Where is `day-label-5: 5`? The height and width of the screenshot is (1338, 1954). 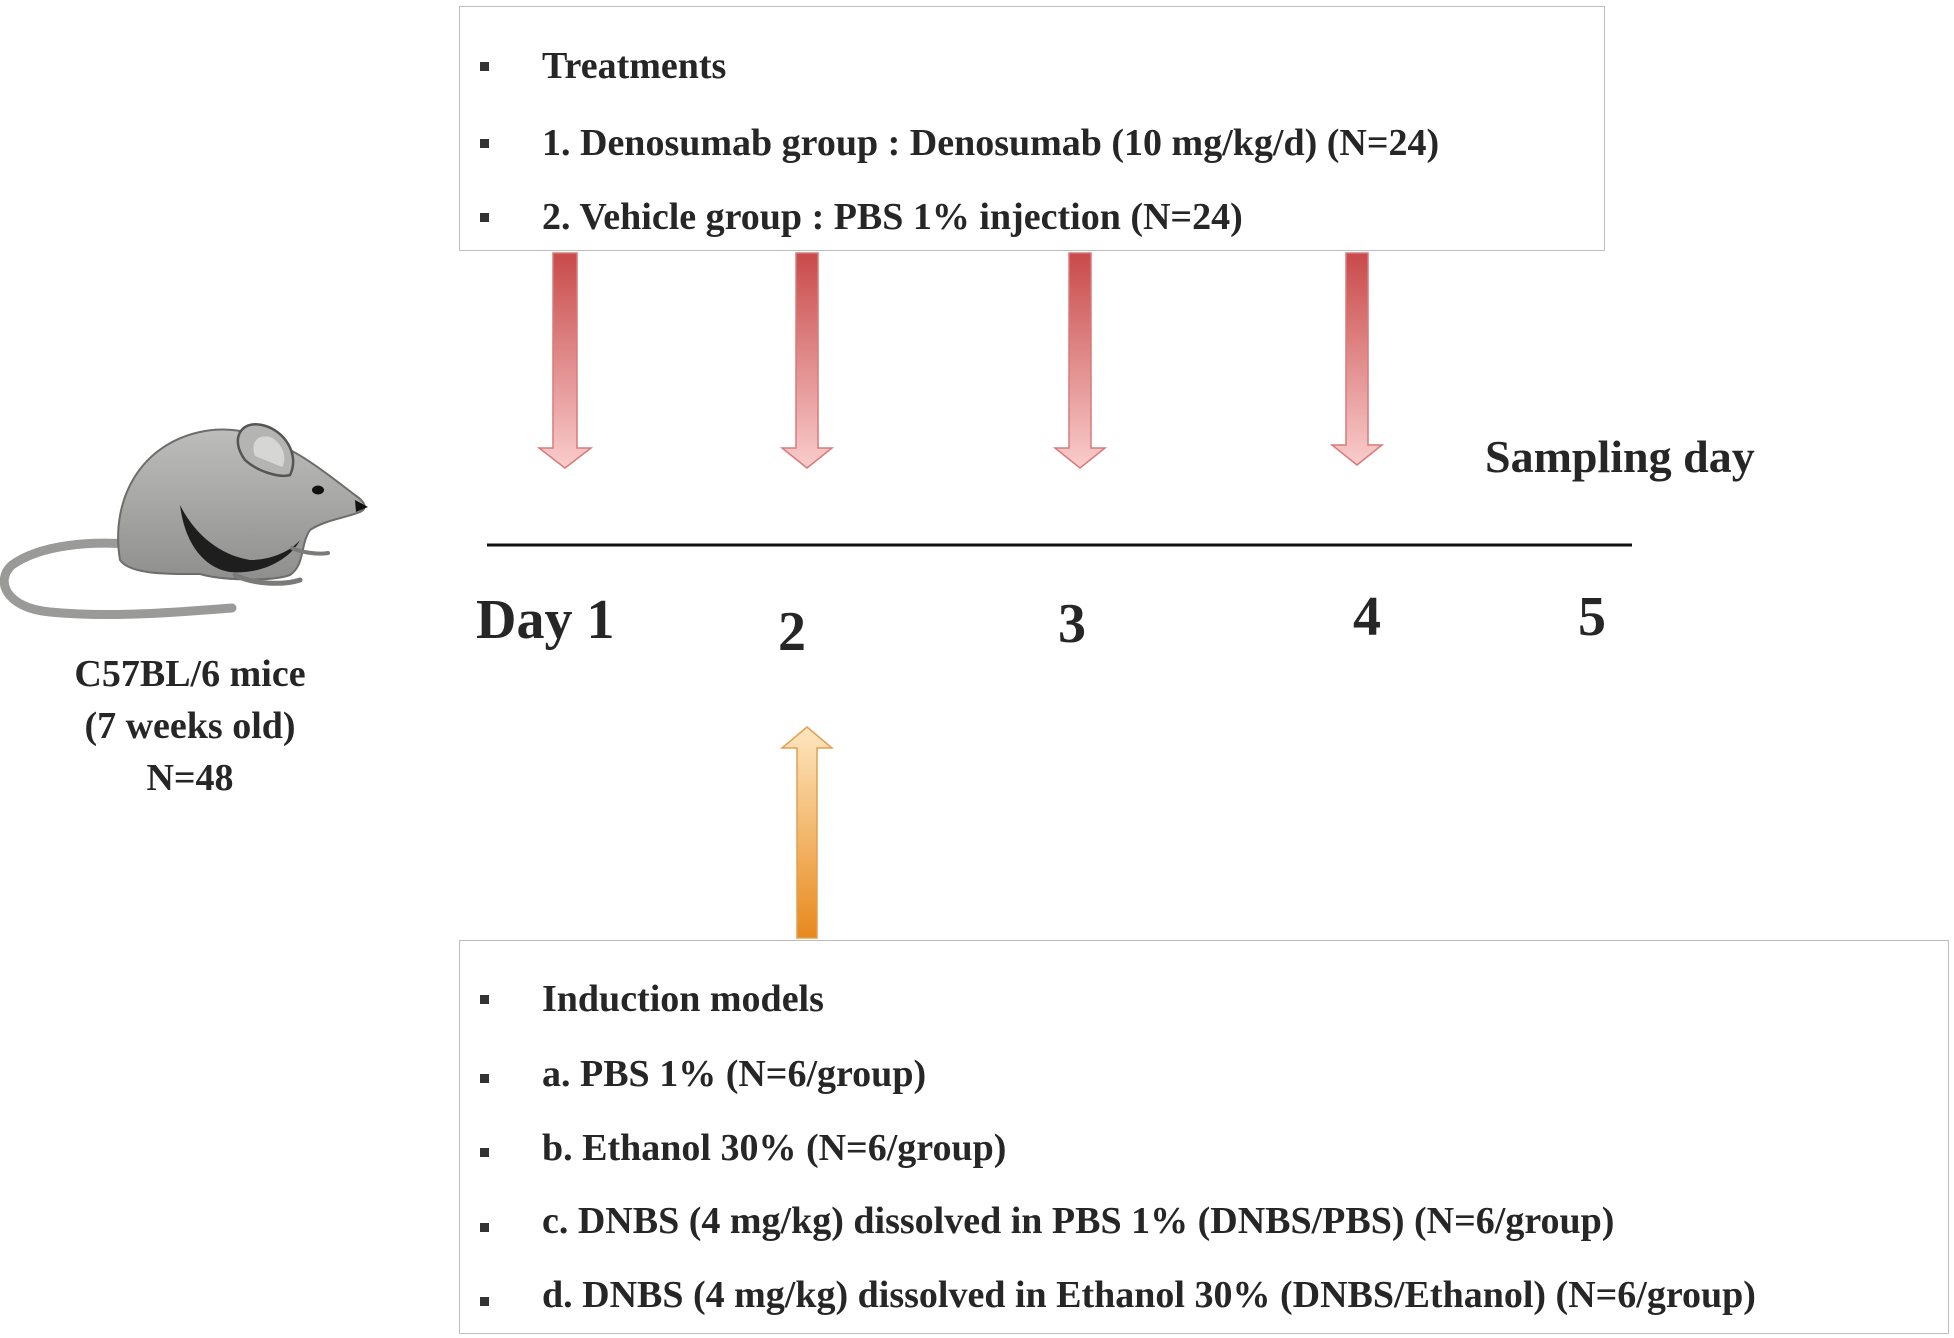
day-label-5: 5 is located at coordinates (1592, 617).